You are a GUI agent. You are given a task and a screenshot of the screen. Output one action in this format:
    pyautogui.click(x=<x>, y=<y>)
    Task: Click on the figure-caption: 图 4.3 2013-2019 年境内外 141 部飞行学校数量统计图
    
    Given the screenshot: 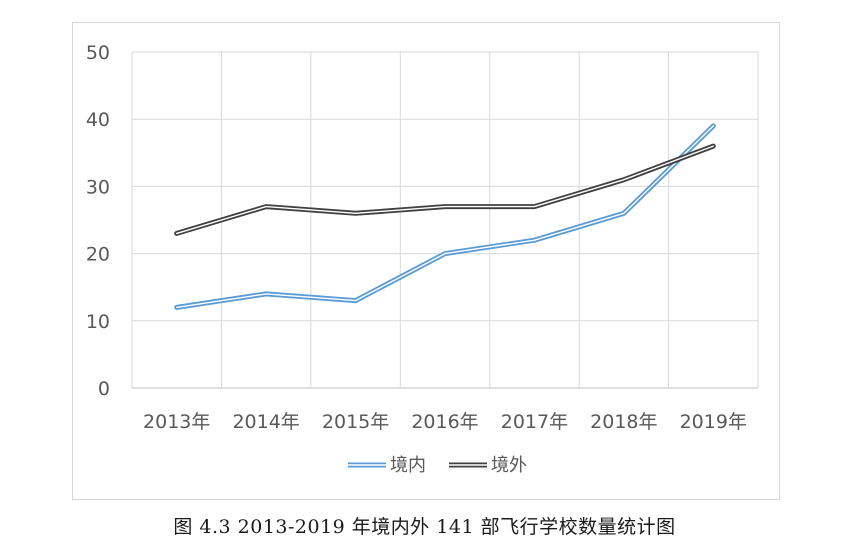 What is the action you would take?
    pyautogui.click(x=424, y=527)
    